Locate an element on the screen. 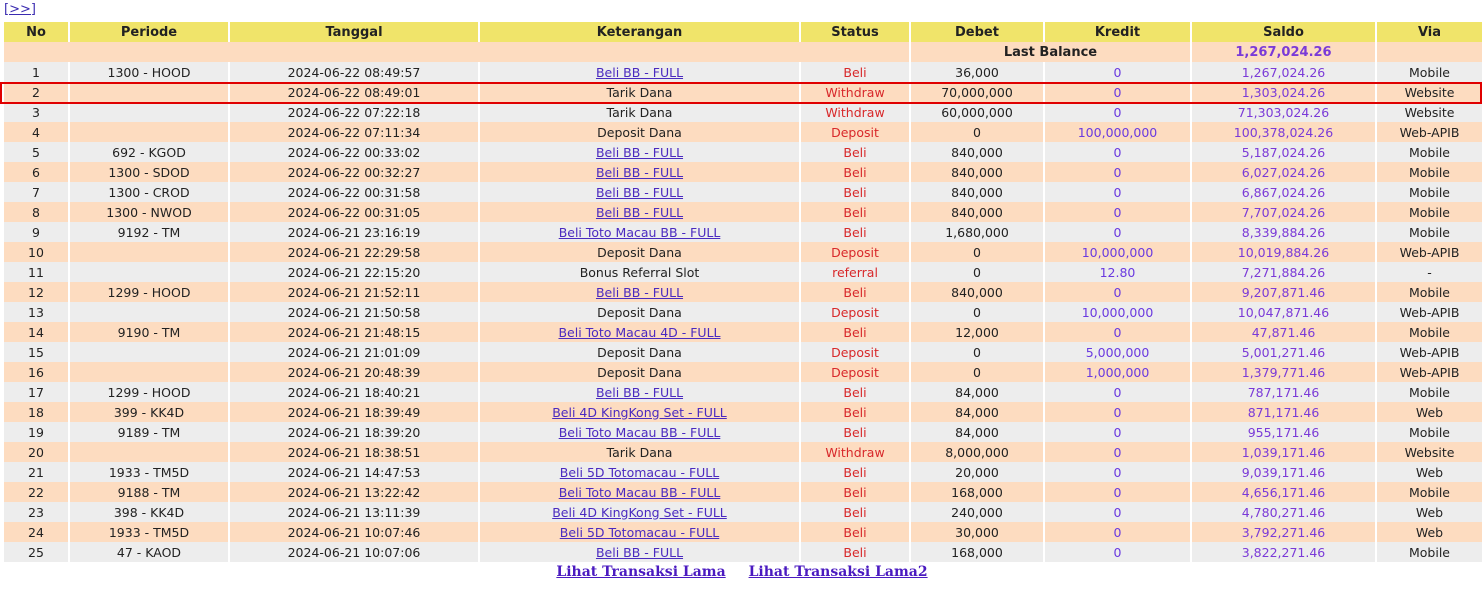 Image resolution: width=1484 pixels, height=594 pixels. row-tanggal: 2024-06-22 00:32:27 is located at coordinates (354, 172).